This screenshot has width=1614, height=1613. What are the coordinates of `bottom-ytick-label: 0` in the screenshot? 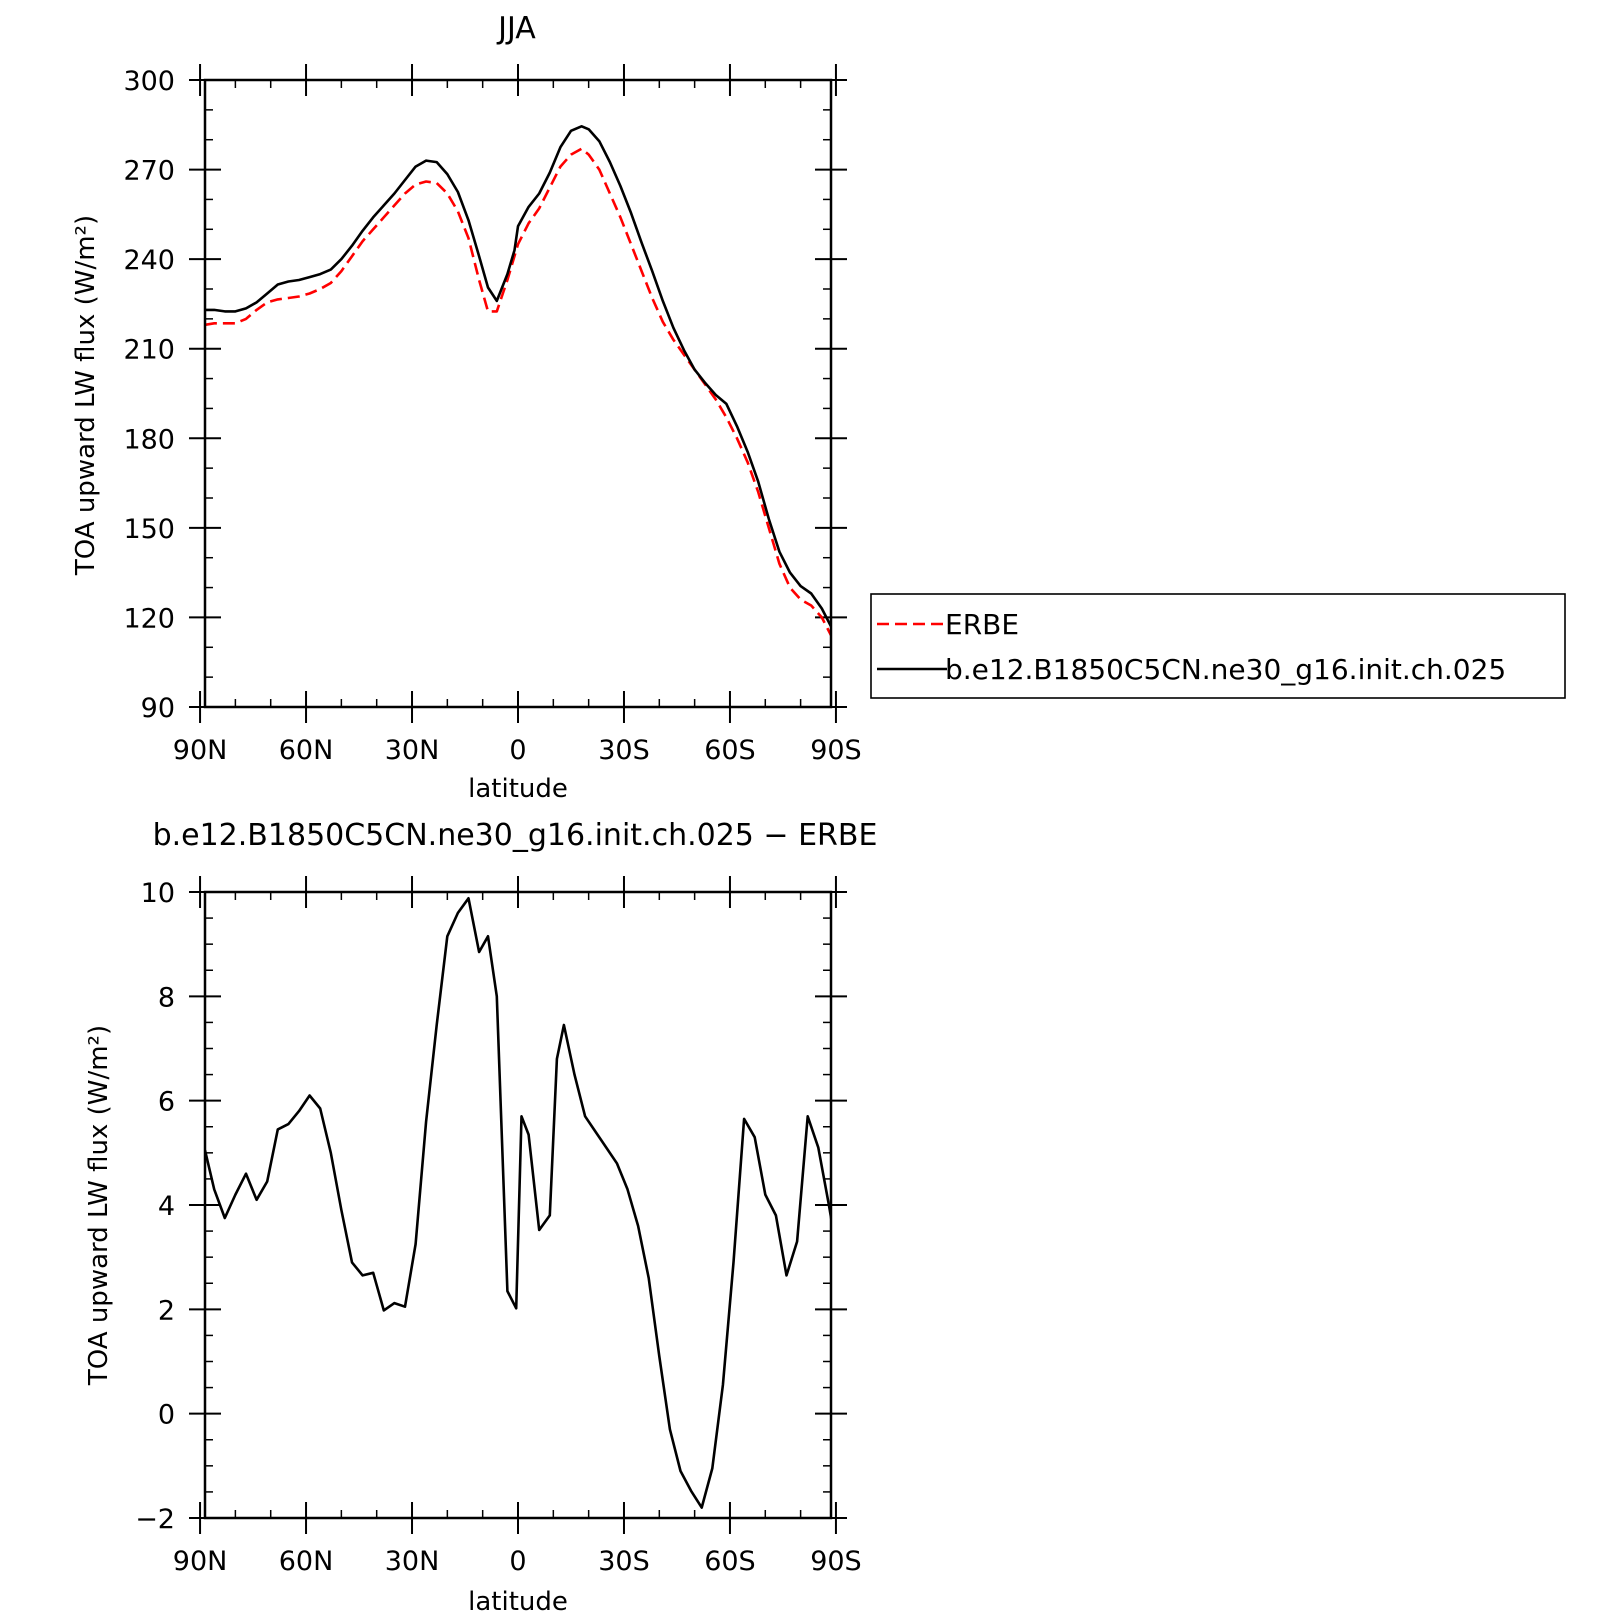 It's located at (166, 1415).